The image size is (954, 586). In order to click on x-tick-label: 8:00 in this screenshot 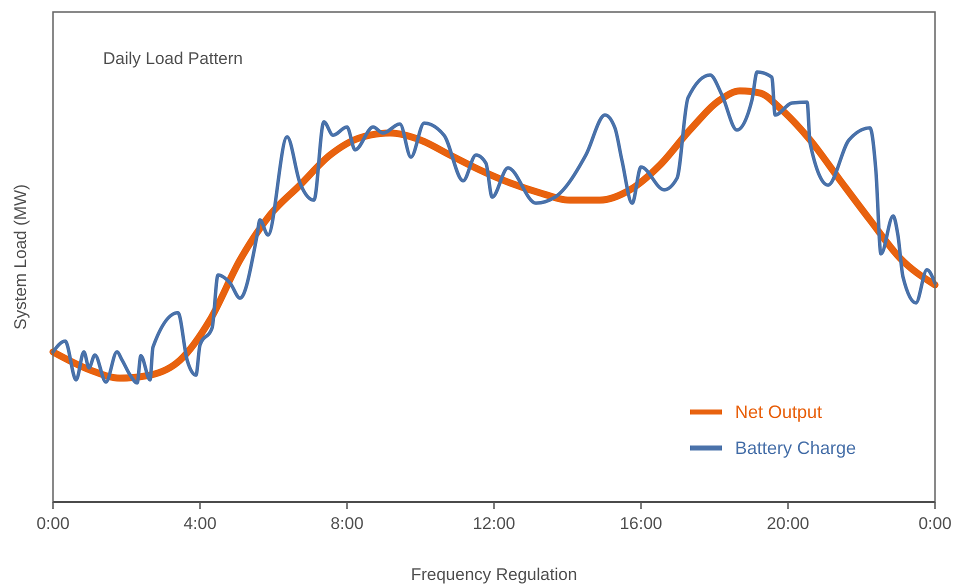, I will do `click(347, 523)`.